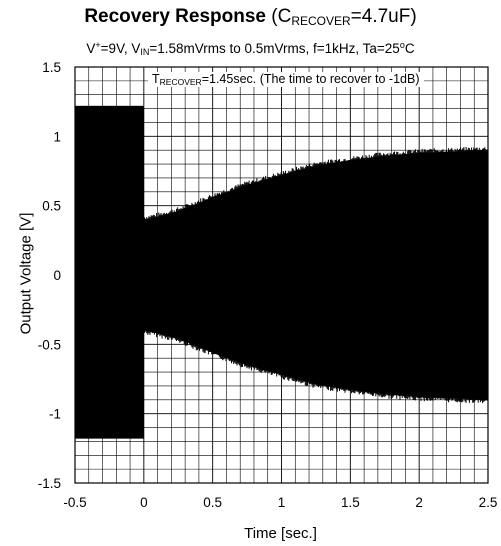 This screenshot has width=501, height=546. Describe the element at coordinates (57, 275) in the screenshot. I see `y-tick-label: 0` at that location.